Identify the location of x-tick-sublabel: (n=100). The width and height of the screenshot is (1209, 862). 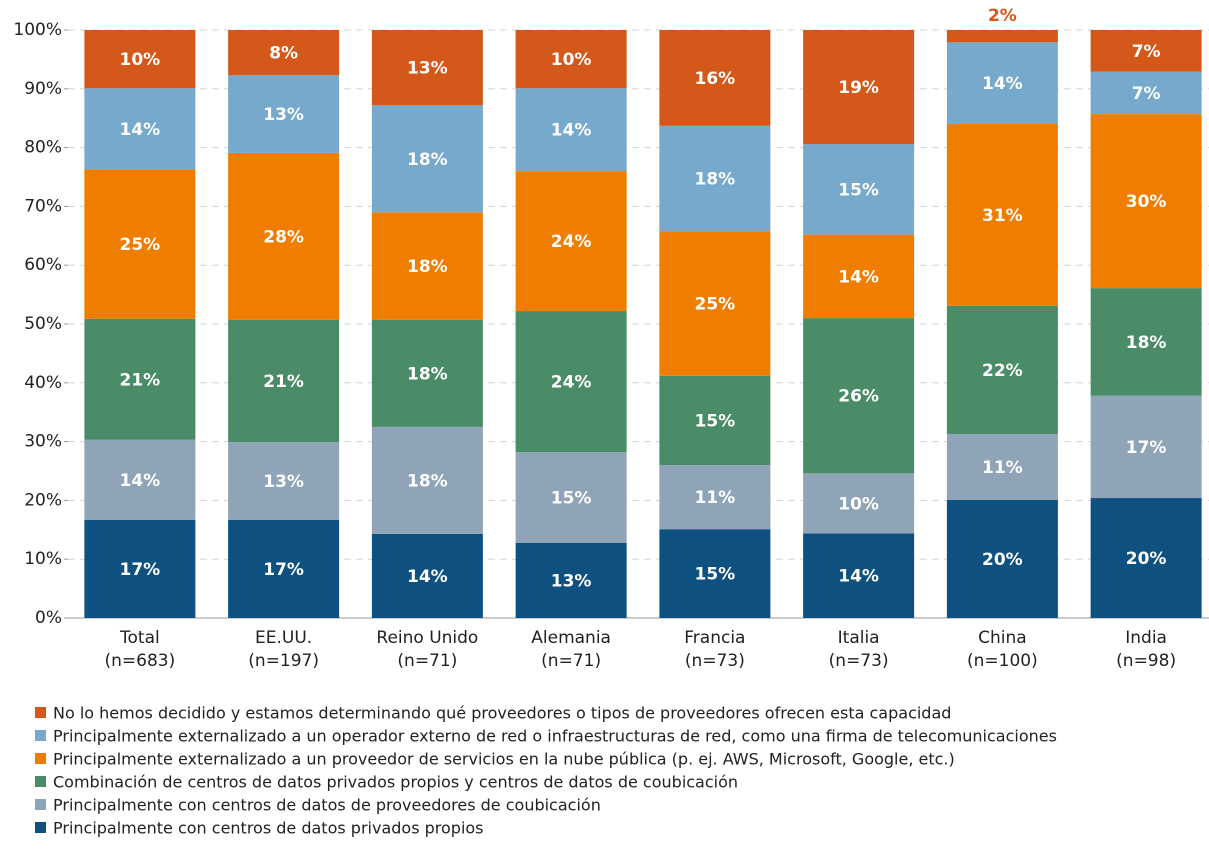
(1002, 661).